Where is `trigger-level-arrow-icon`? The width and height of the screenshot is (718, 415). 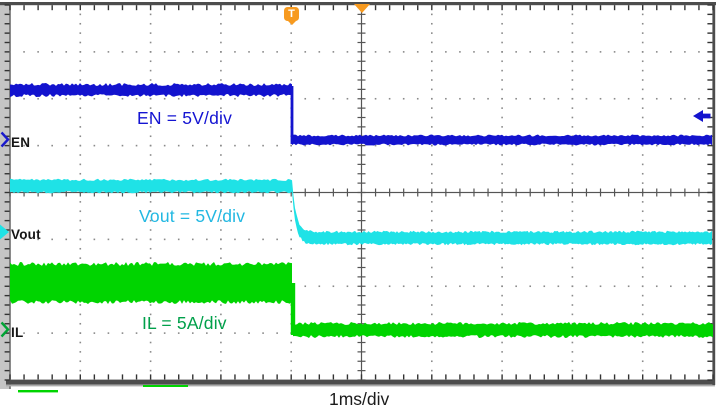
trigger-level-arrow-icon is located at coordinates (702, 116).